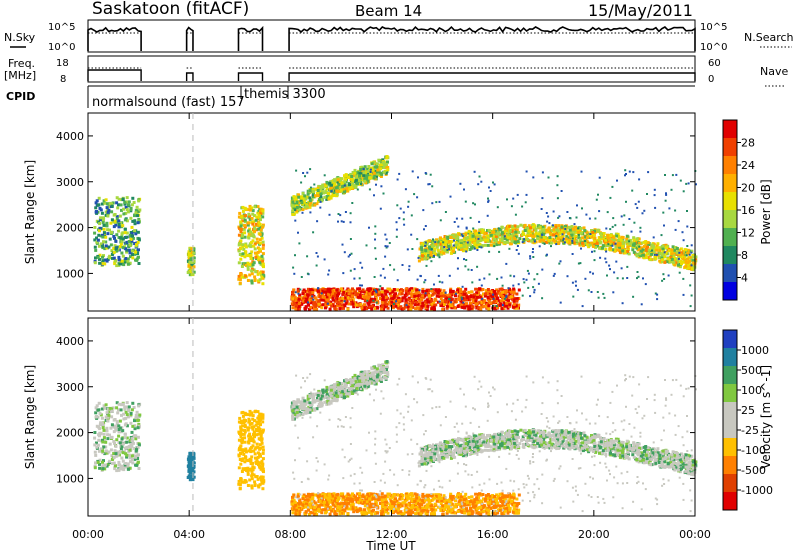 The height and width of the screenshot is (554, 800). I want to click on ytick-label: 2000, so click(70, 228).